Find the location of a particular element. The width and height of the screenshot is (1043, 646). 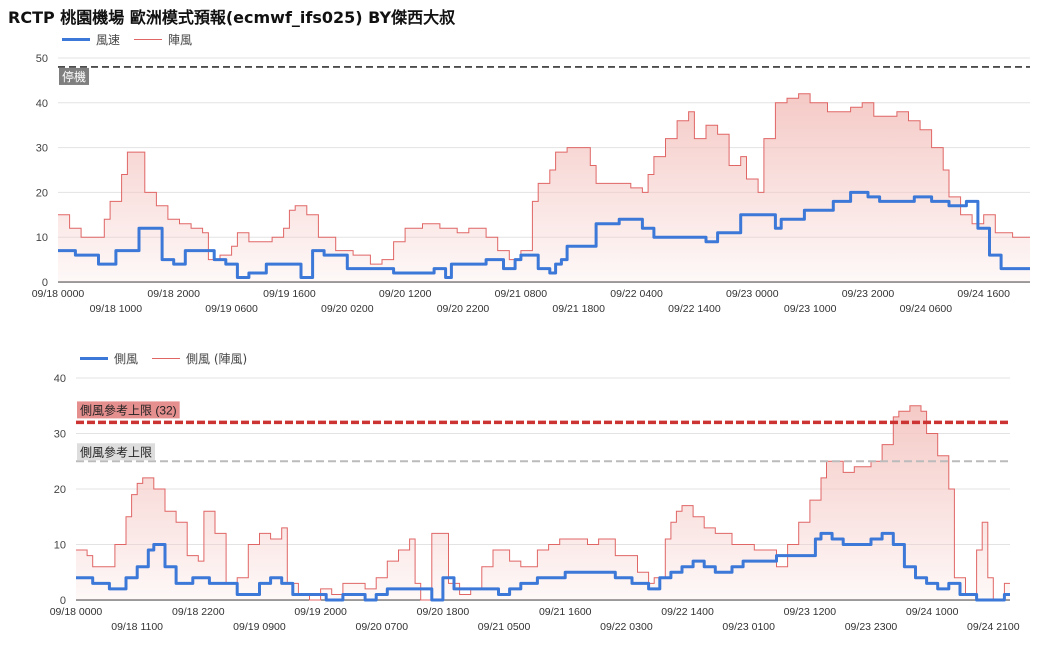

crosswind-ref-label-32: 側風參考上限 (32) is located at coordinates (128, 410).